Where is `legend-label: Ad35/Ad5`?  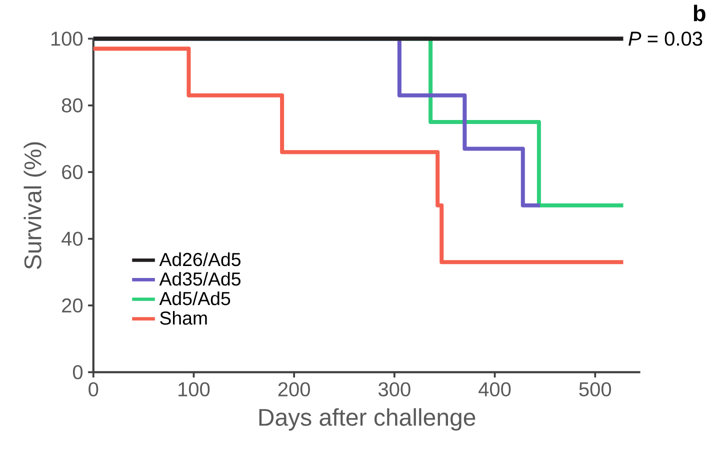
legend-label: Ad35/Ad5 is located at coordinates (199, 279).